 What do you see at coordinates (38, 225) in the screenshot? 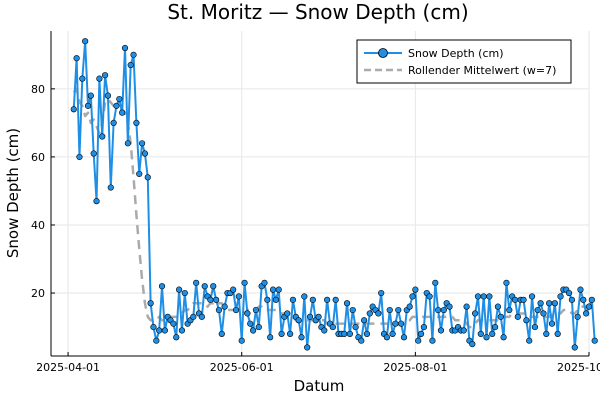
I see `y-tick-label: 40` at bounding box center [38, 225].